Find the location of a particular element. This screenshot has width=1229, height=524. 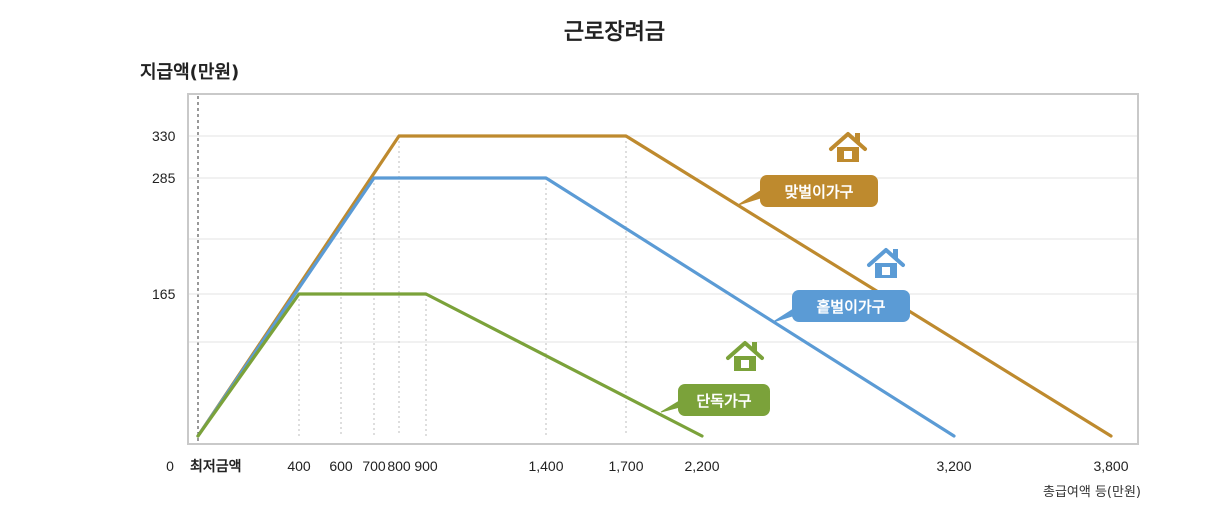

chart-title: 근로장려금 is located at coordinates (614, 32).